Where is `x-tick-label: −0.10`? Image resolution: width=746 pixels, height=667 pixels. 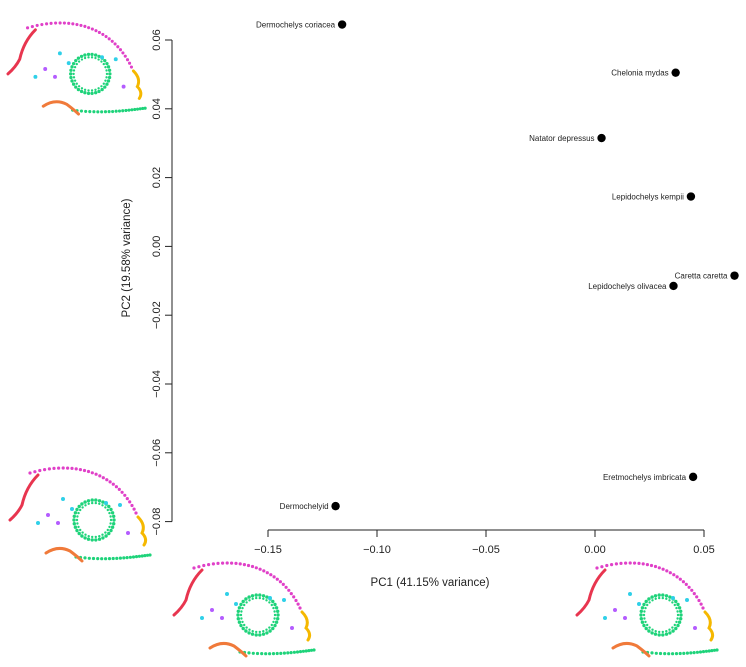
x-tick-label: −0.10 is located at coordinates (377, 550).